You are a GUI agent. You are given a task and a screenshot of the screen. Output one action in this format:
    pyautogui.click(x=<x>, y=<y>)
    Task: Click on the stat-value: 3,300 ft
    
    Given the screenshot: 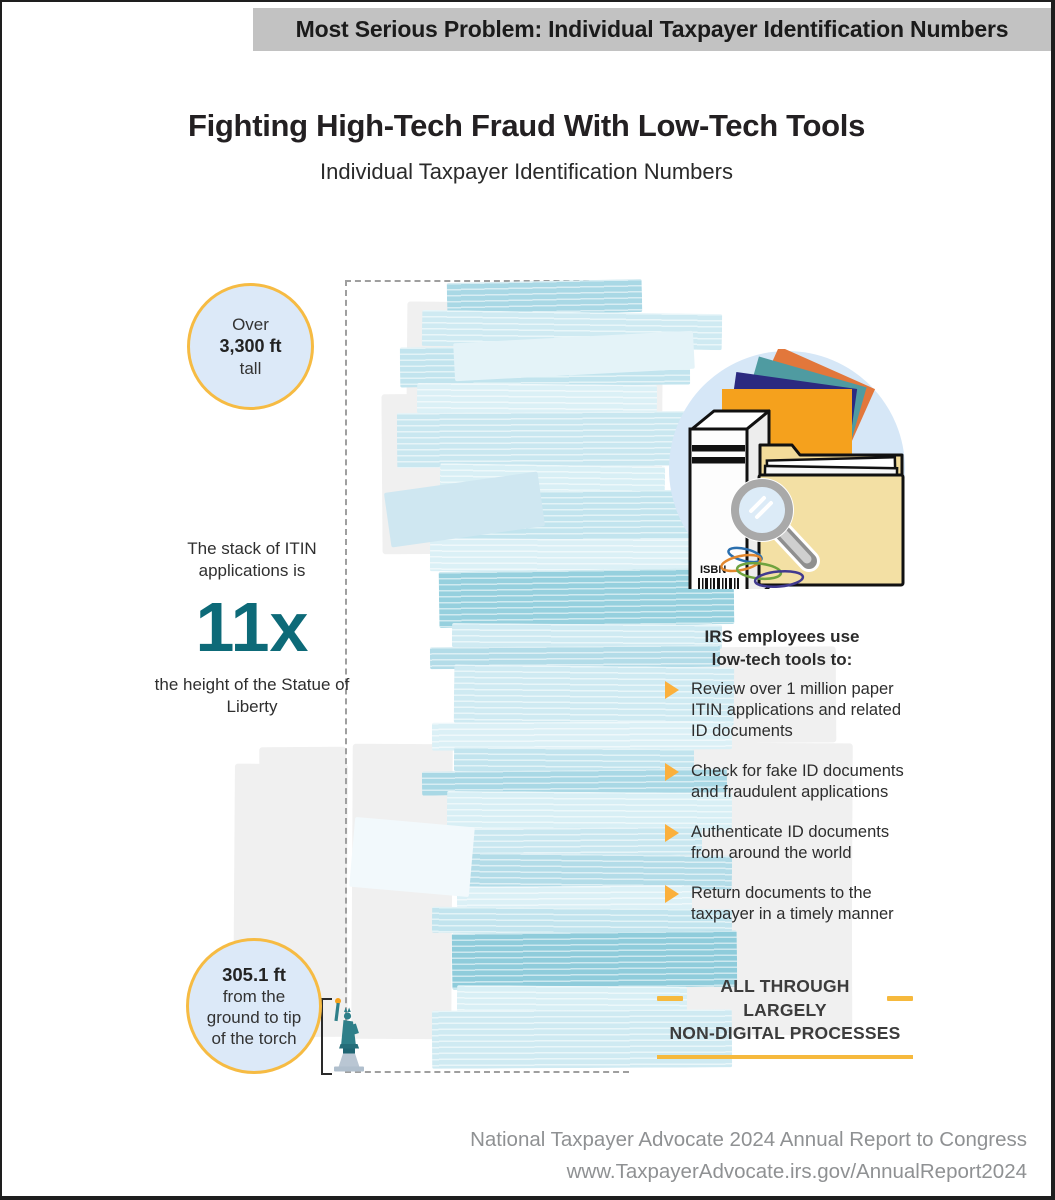 What is the action you would take?
    pyautogui.click(x=250, y=346)
    